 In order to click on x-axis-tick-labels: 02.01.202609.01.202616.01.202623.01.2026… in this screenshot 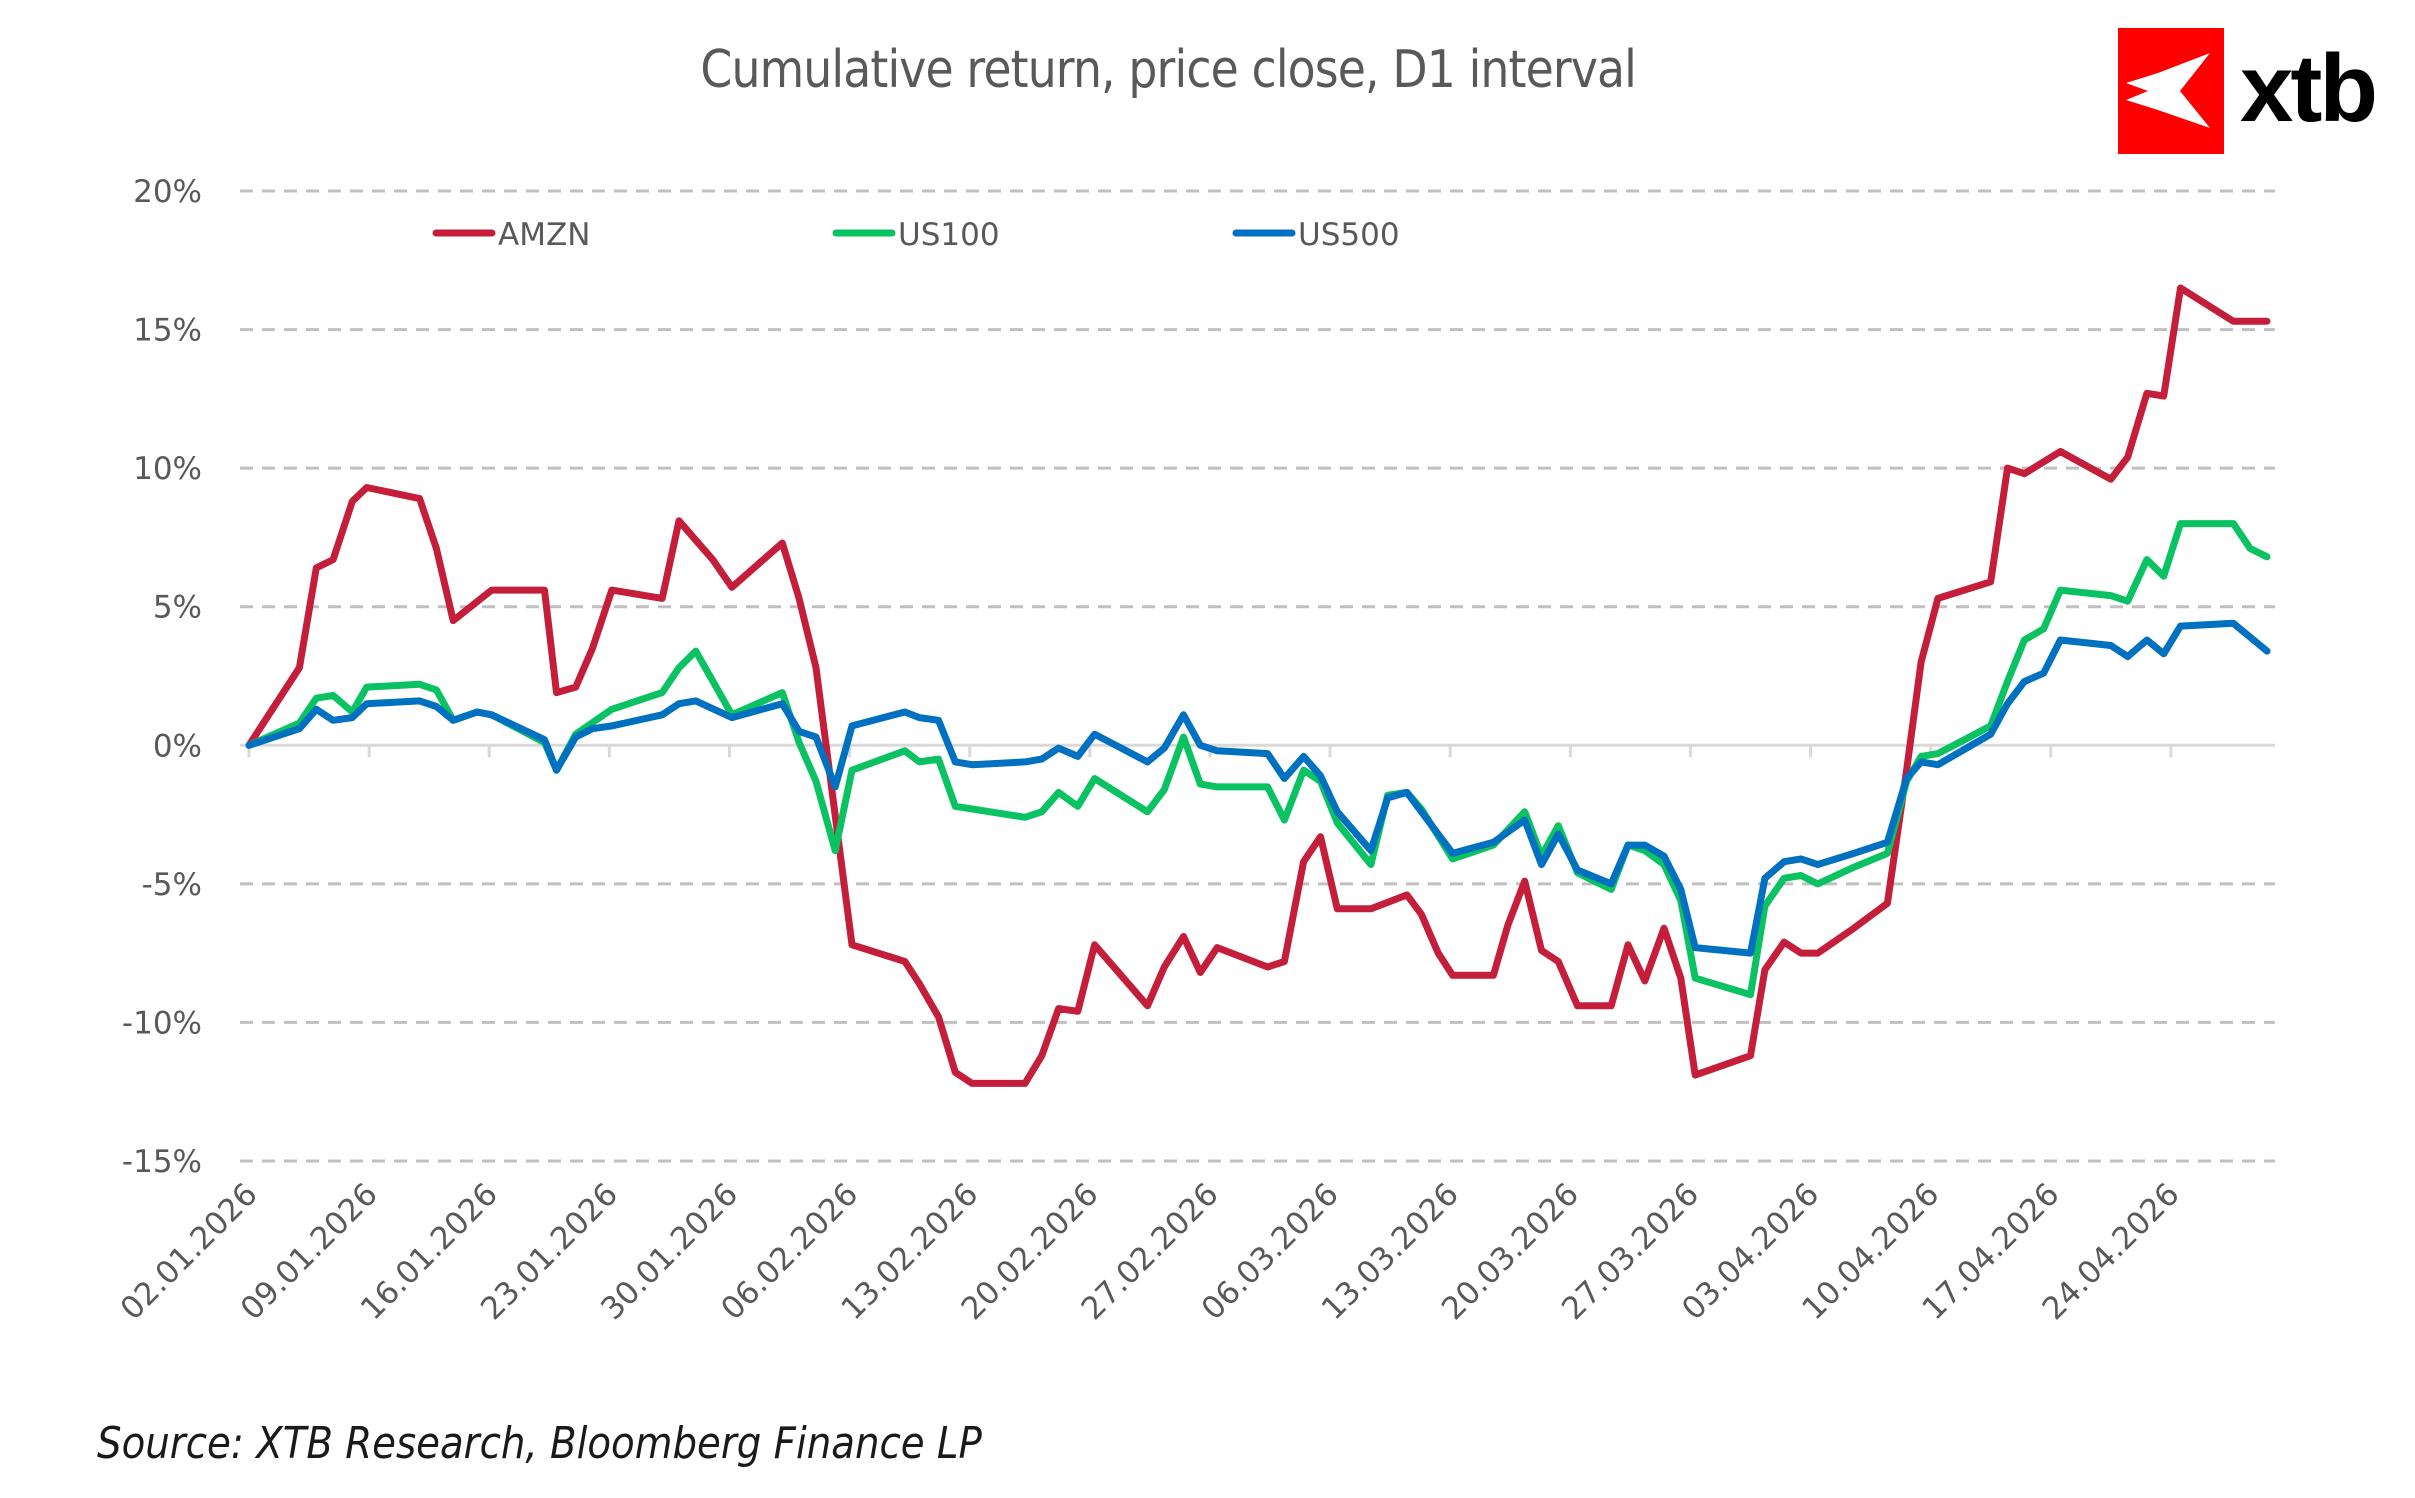, I will do `click(1150, 1251)`.